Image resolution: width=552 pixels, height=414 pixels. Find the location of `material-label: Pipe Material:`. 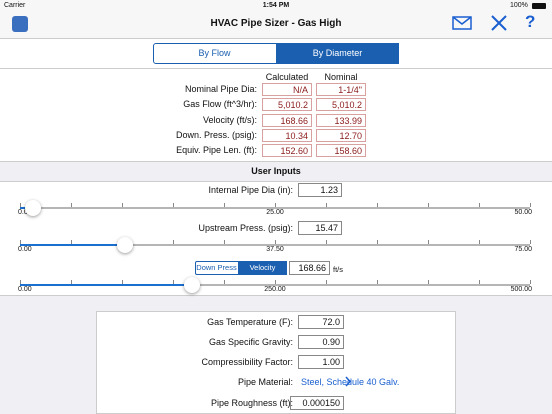

material-label: Pipe Material: is located at coordinates (265, 382).